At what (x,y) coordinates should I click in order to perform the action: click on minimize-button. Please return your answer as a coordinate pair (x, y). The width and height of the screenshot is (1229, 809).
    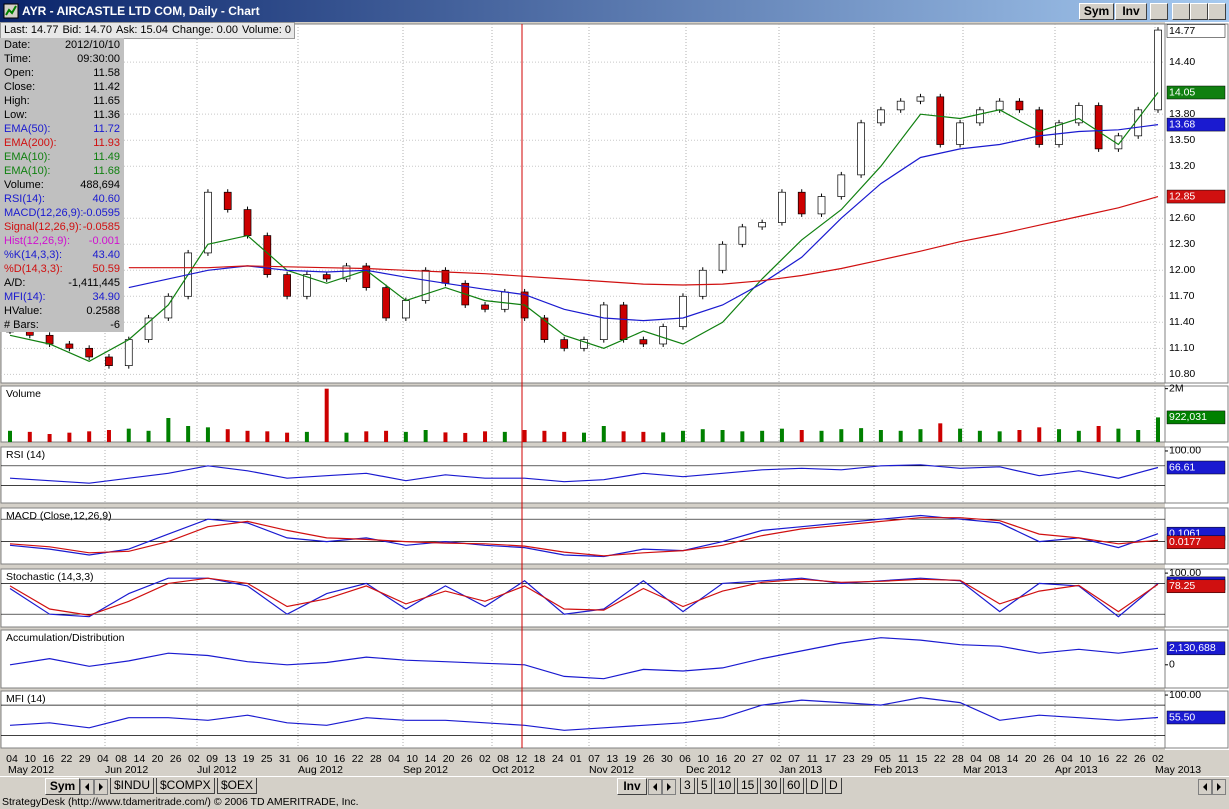
    Looking at the image, I should click on (1181, 11).